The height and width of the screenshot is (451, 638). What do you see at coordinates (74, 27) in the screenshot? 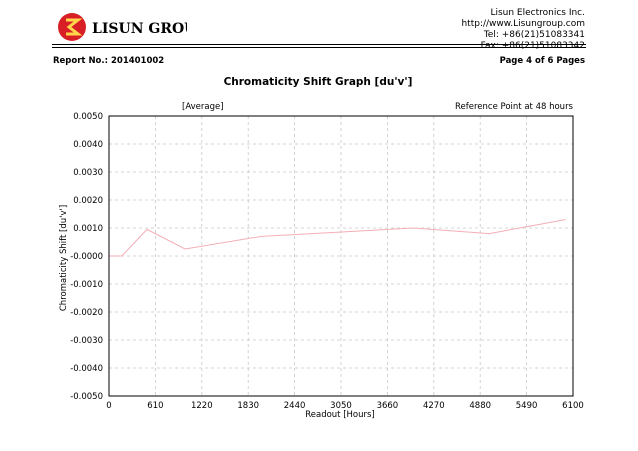
I see `logo-mark-icon` at bounding box center [74, 27].